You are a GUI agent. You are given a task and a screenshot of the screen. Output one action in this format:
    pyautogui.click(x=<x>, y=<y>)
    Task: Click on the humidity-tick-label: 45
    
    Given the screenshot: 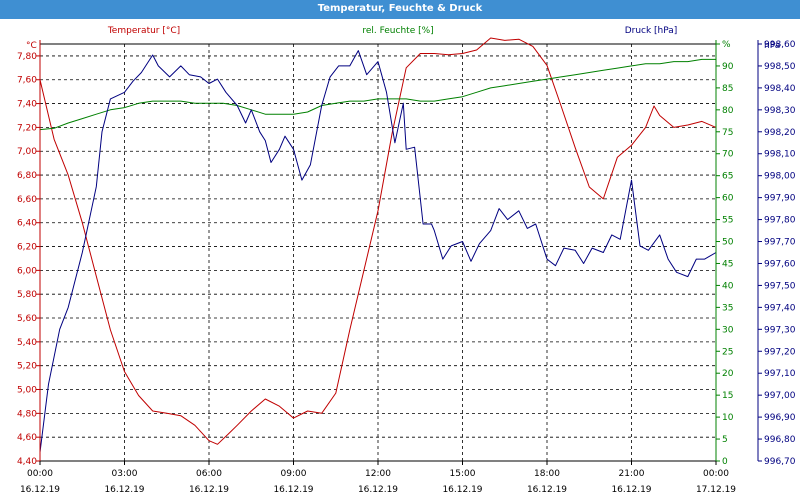 What is the action you would take?
    pyautogui.click(x=727, y=264)
    